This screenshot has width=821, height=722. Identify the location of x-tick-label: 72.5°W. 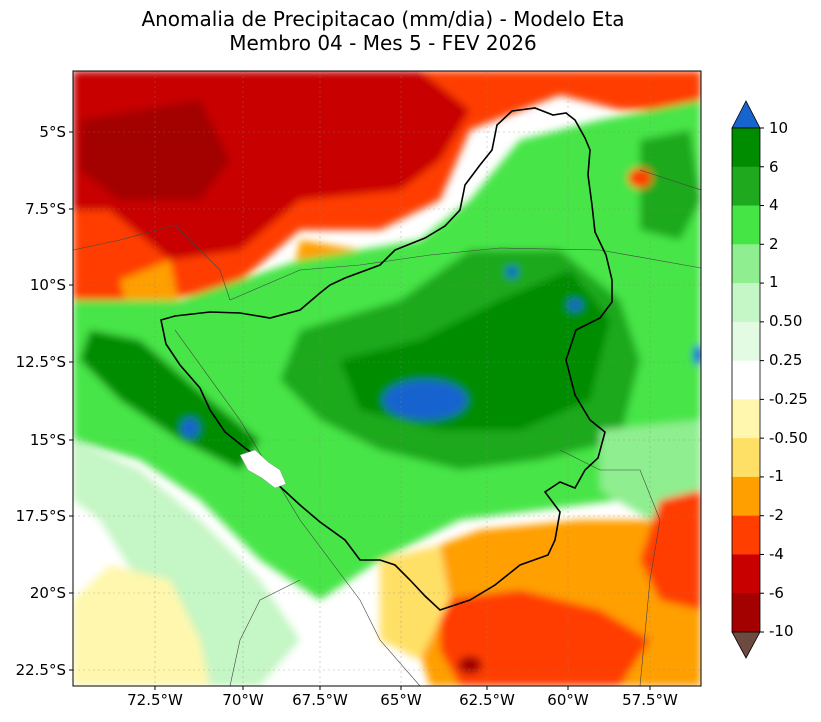
(155, 700).